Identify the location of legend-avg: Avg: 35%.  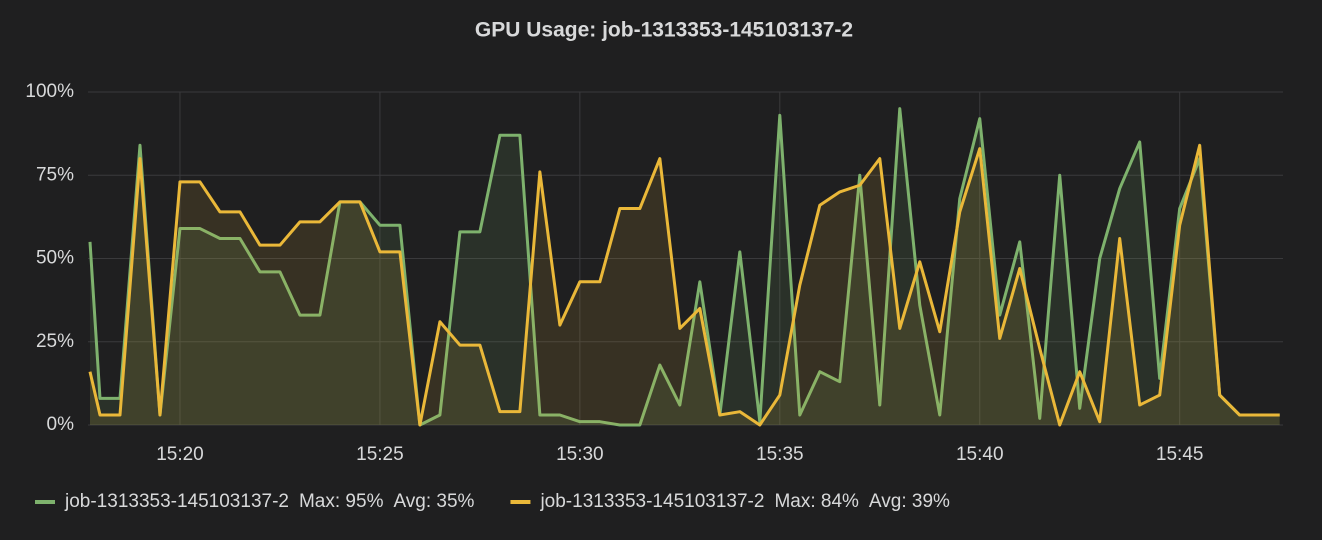
(433, 501).